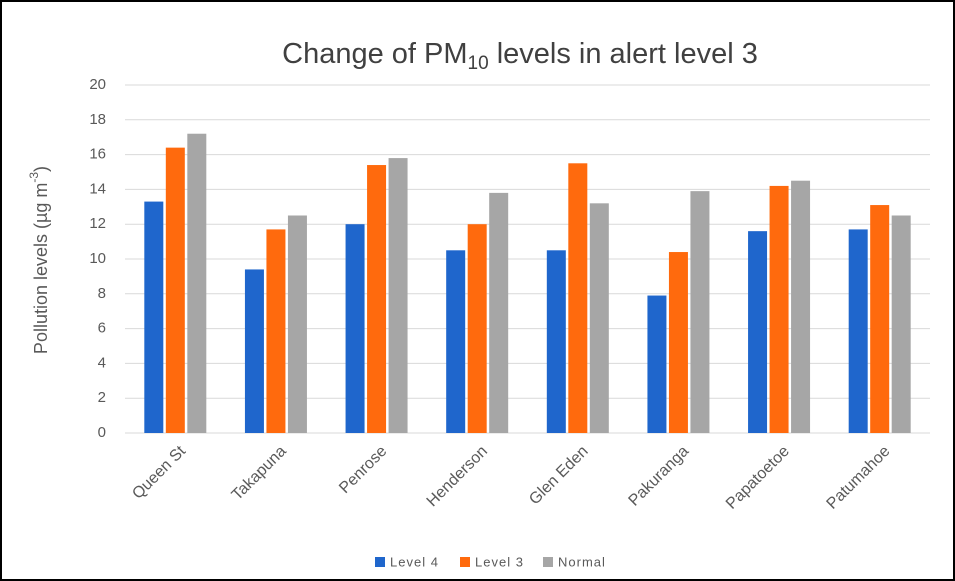  I want to click on y-tick-label: 0, so click(102, 432).